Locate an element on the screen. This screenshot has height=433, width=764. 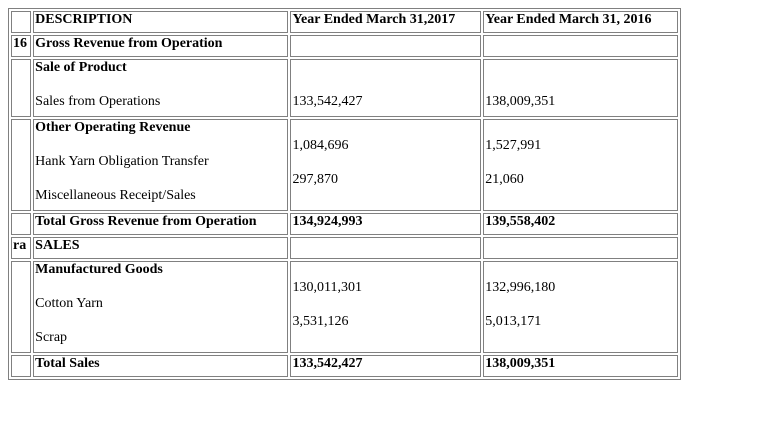
gross-revenue-title-row: 16 Gross Revenue from Operation is located at coordinates (344, 46).